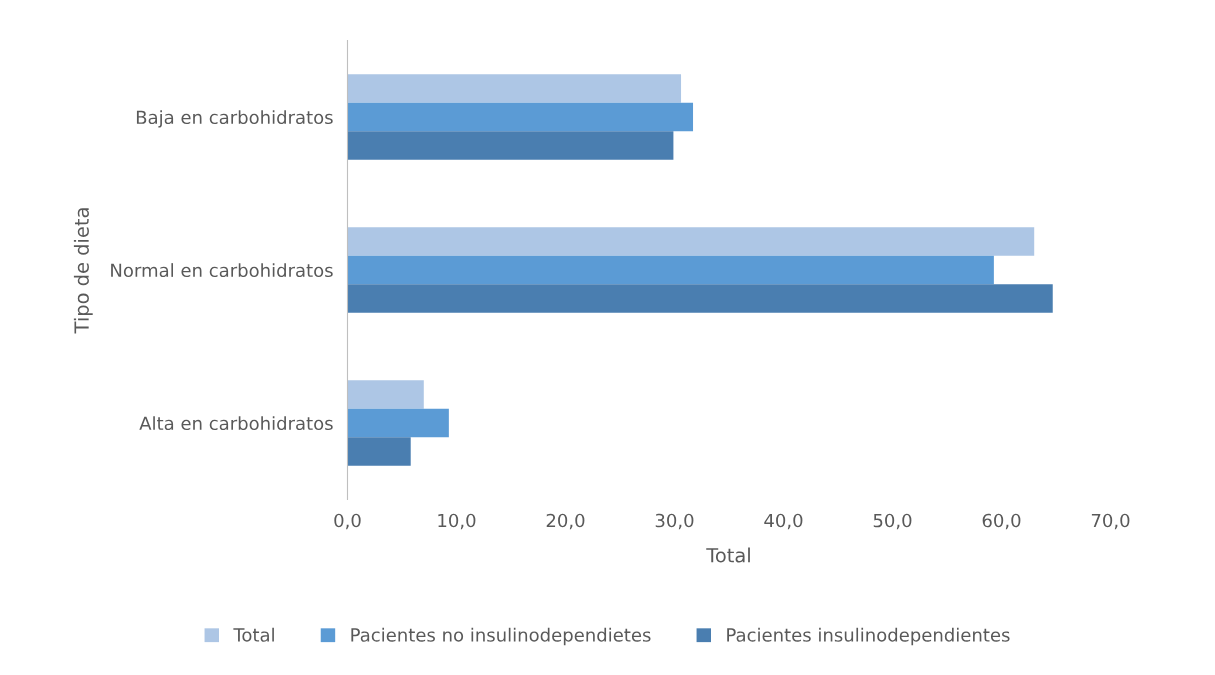 The image size is (1215, 675). Describe the element at coordinates (236, 423) in the screenshot. I see `y-tick-label: Alta en carbohidratos` at that location.